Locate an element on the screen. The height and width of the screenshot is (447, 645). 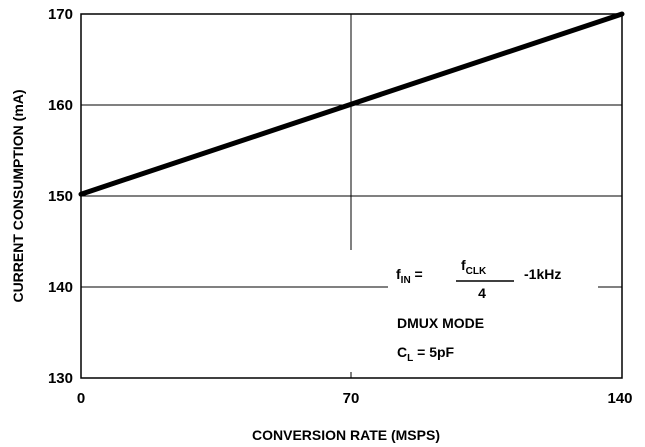
y-tick-140: 140 is located at coordinates (60, 287).